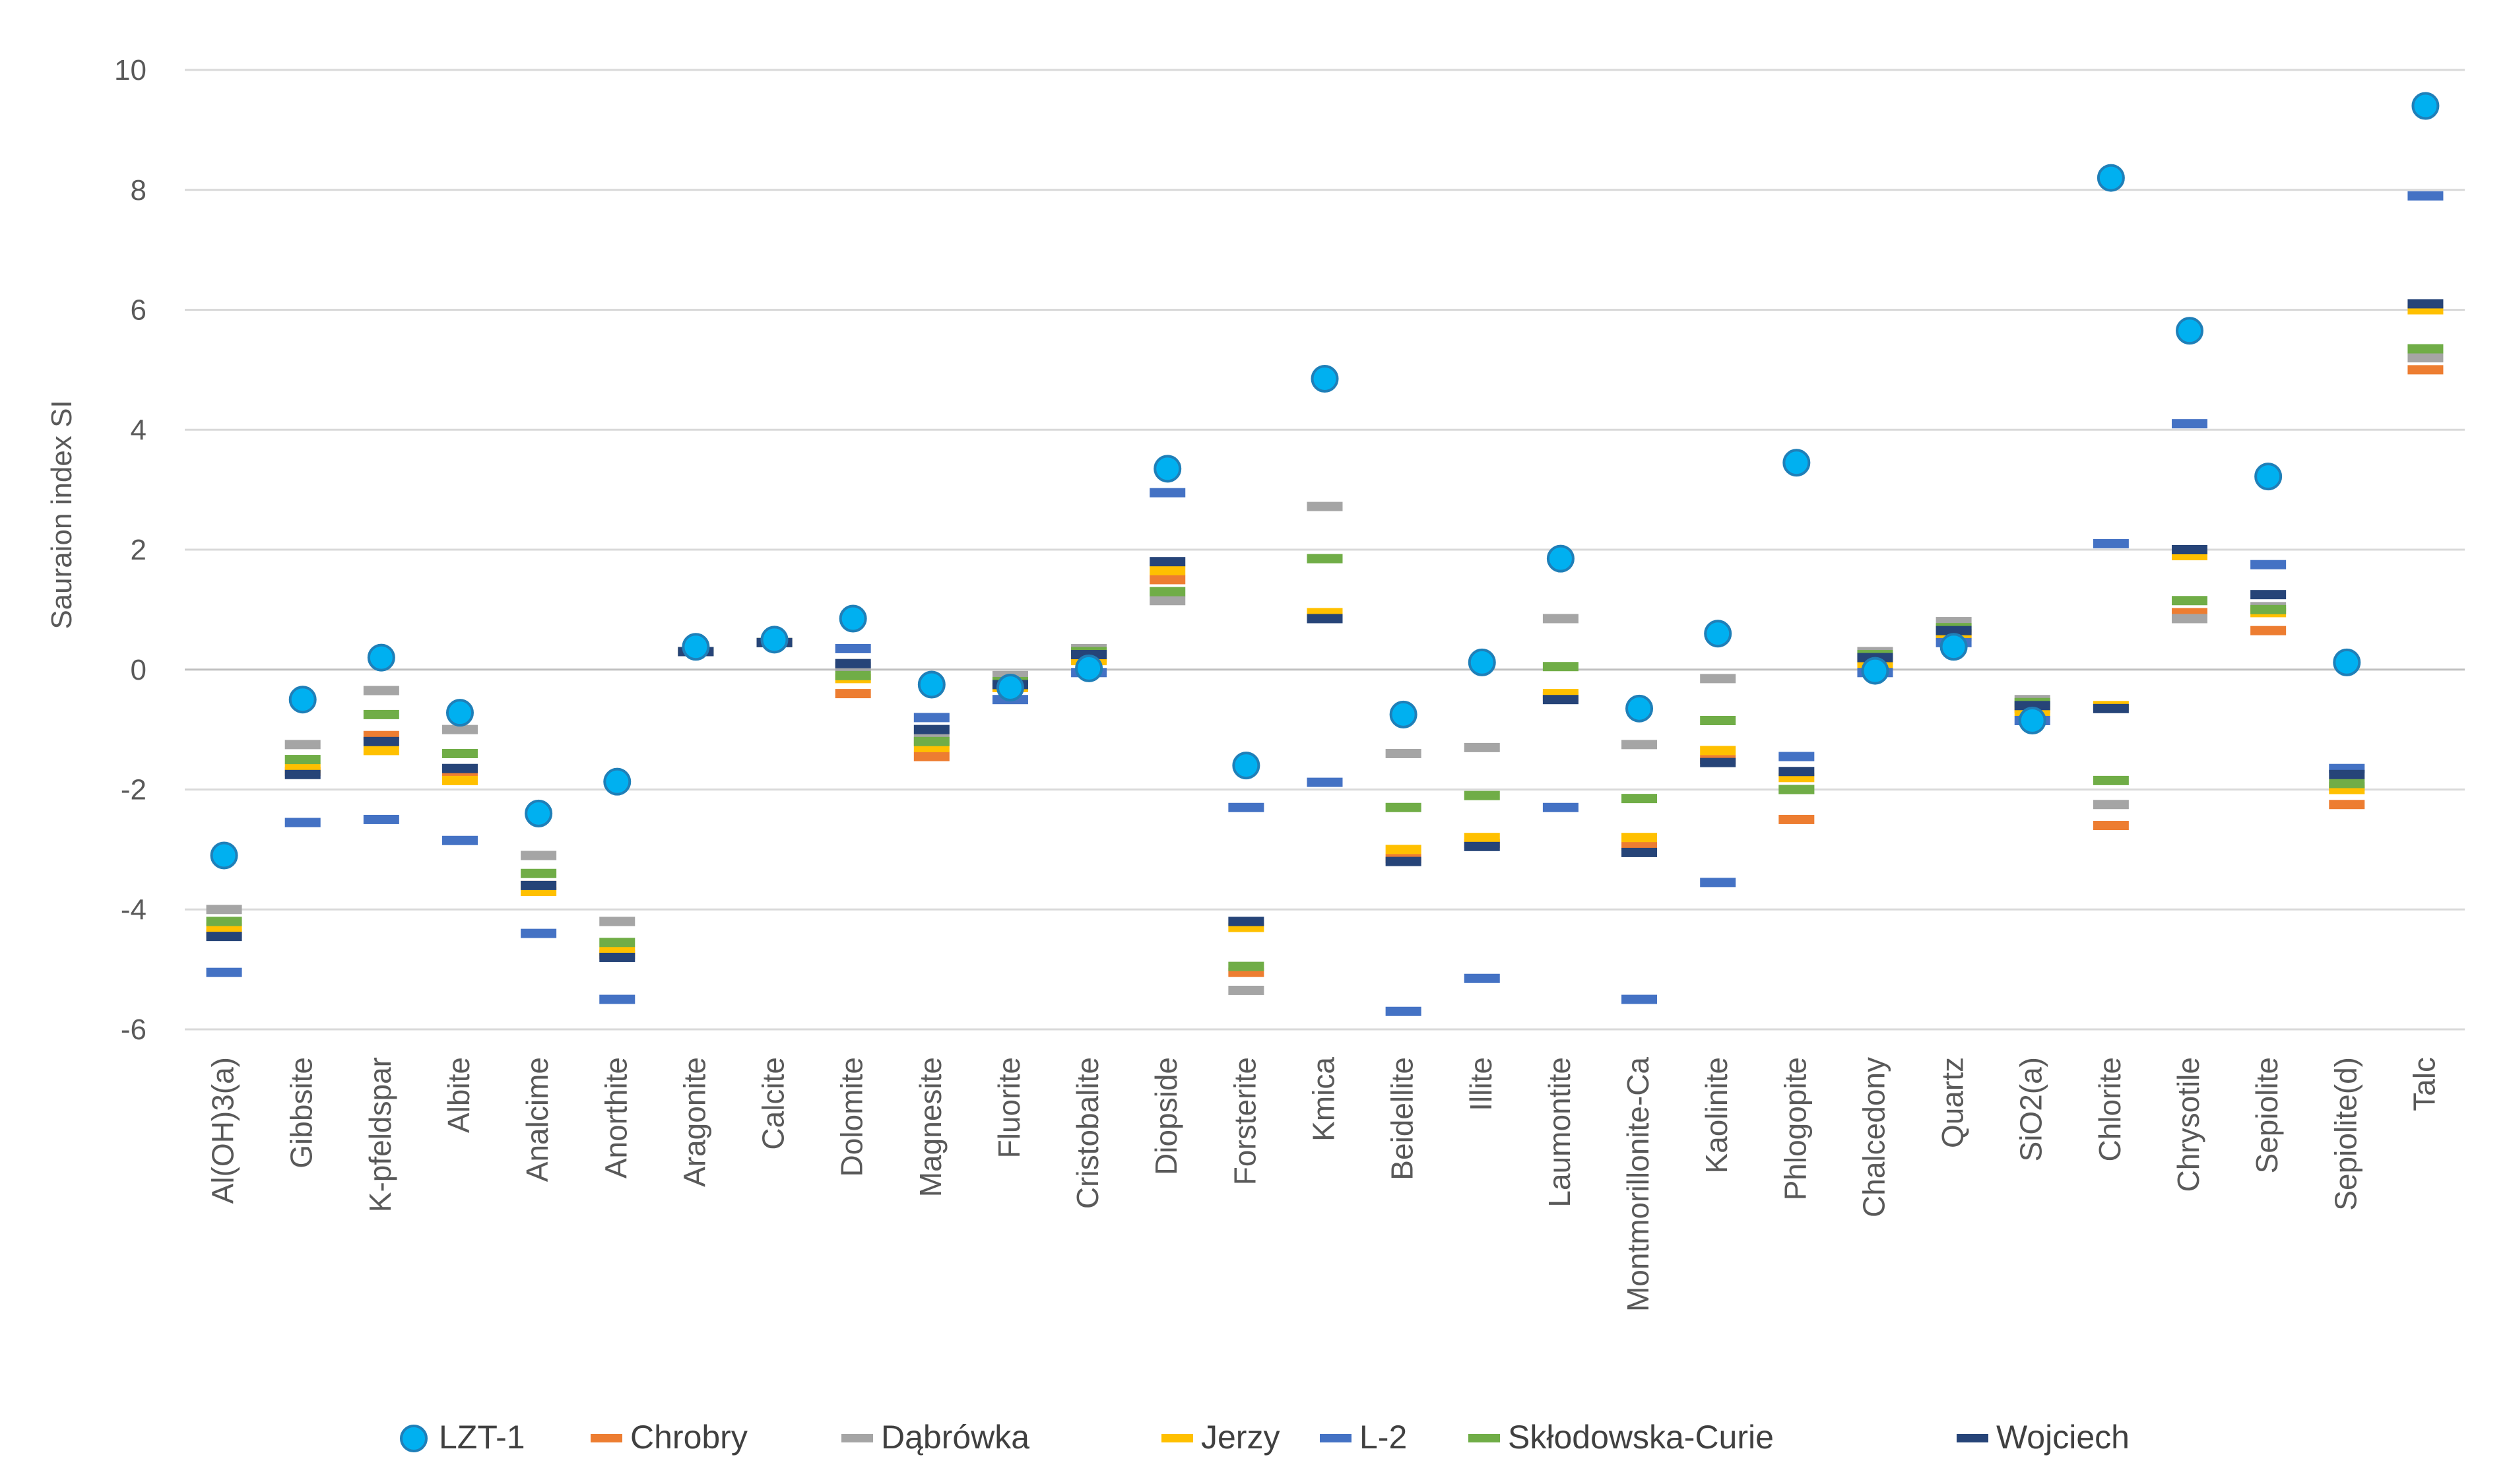  Describe the element at coordinates (458, 1095) in the screenshot. I see `x-tick-label: Albite` at that location.